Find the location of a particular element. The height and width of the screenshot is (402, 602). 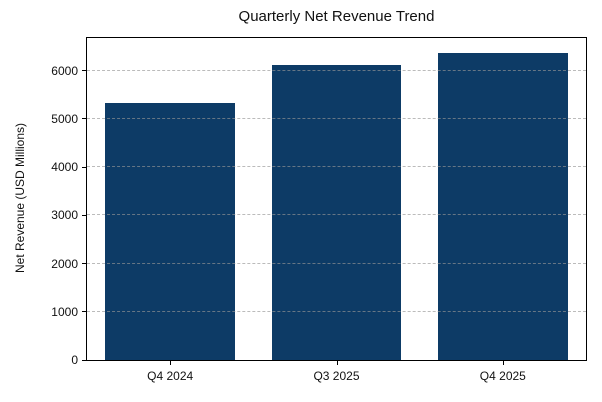

y-tick-label: 6000 is located at coordinates (64, 70).